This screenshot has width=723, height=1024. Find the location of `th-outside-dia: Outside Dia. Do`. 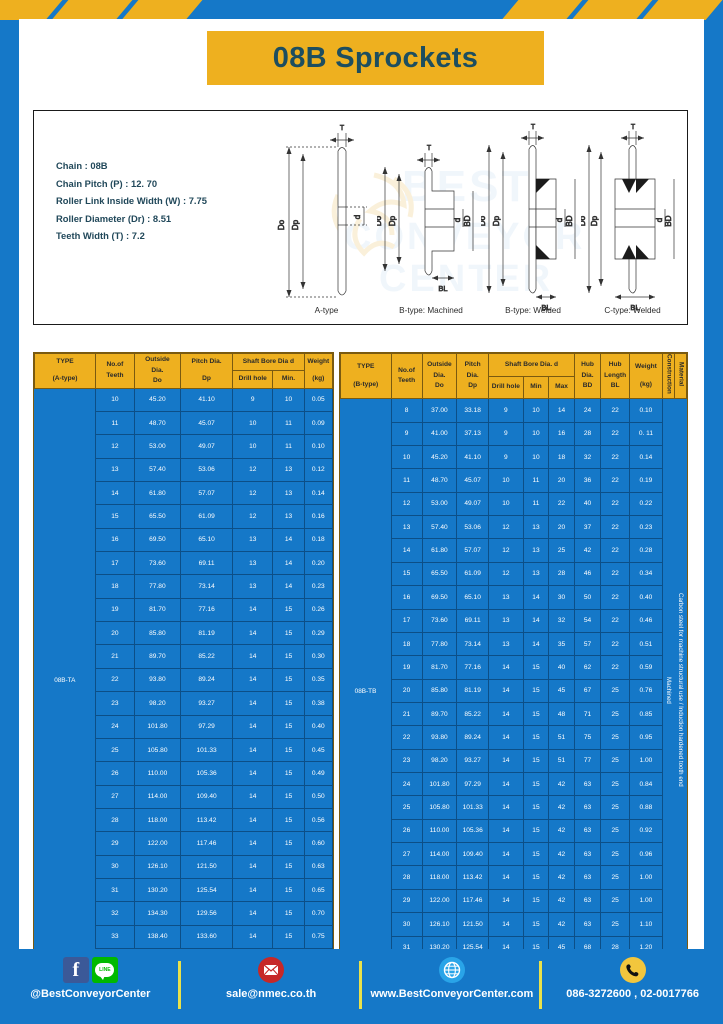

th-outside-dia: Outside Dia. Do is located at coordinates (439, 376).